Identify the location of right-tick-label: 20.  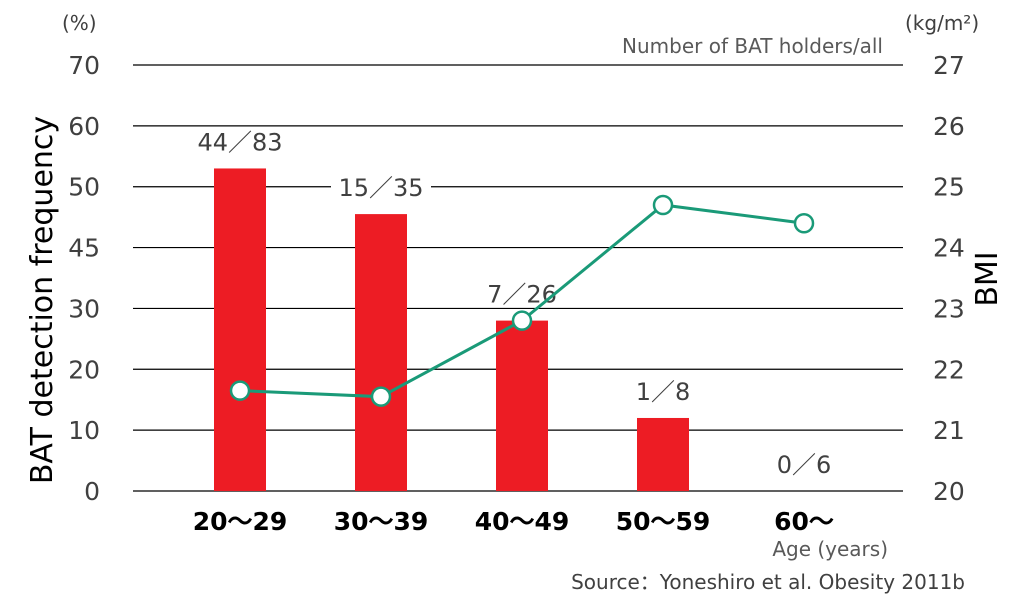
(949, 491).